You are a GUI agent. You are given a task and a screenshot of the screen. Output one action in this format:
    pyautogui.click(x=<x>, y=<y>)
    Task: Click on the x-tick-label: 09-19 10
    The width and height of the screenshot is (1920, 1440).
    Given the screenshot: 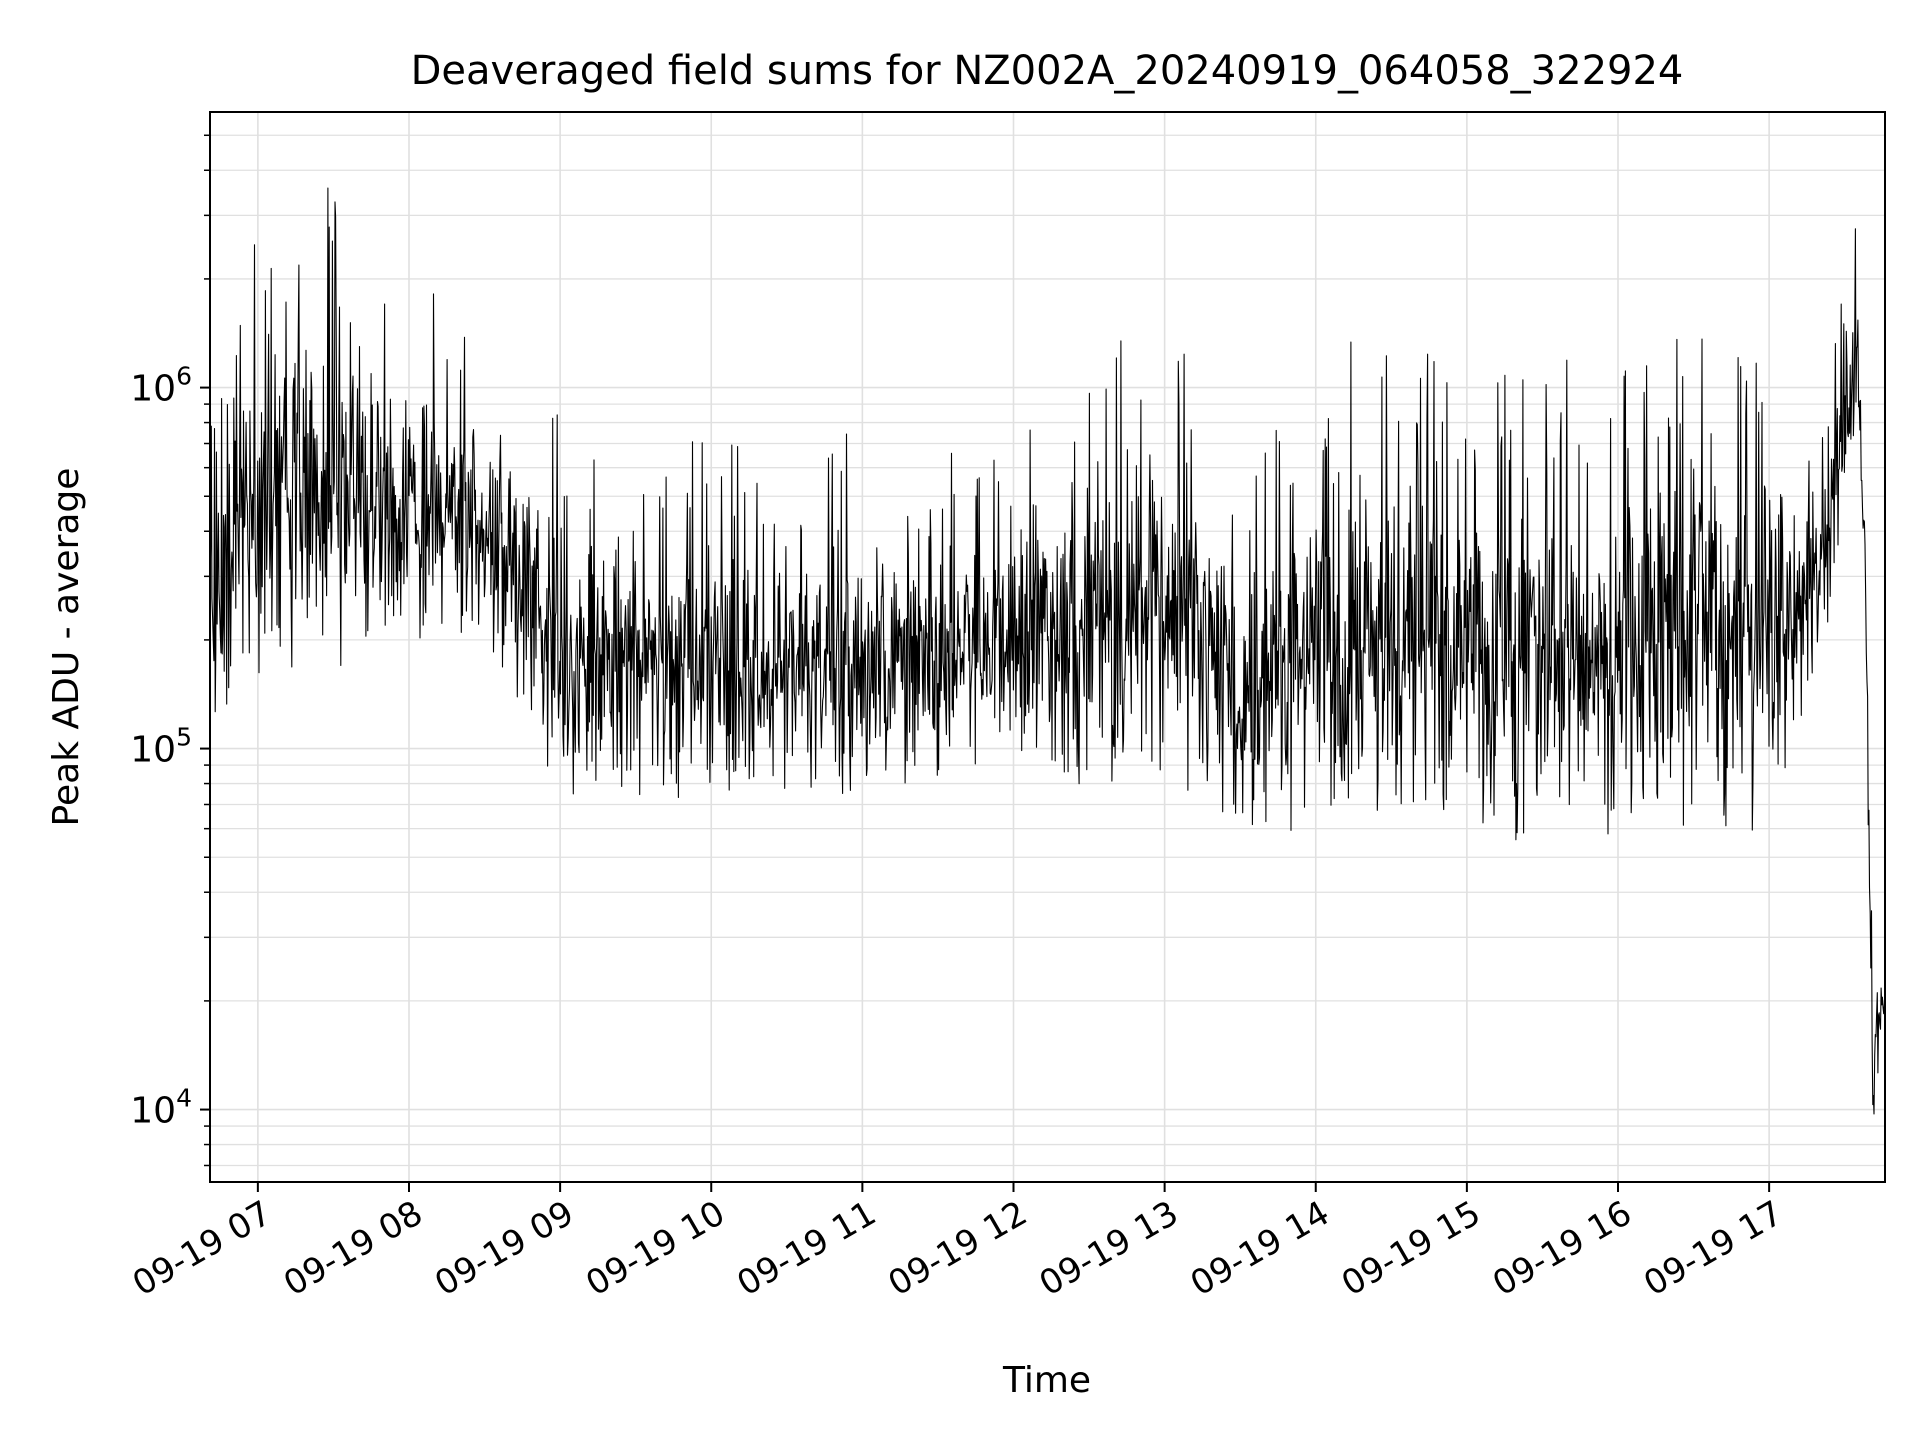 What is the action you would take?
    pyautogui.click(x=655, y=1248)
    